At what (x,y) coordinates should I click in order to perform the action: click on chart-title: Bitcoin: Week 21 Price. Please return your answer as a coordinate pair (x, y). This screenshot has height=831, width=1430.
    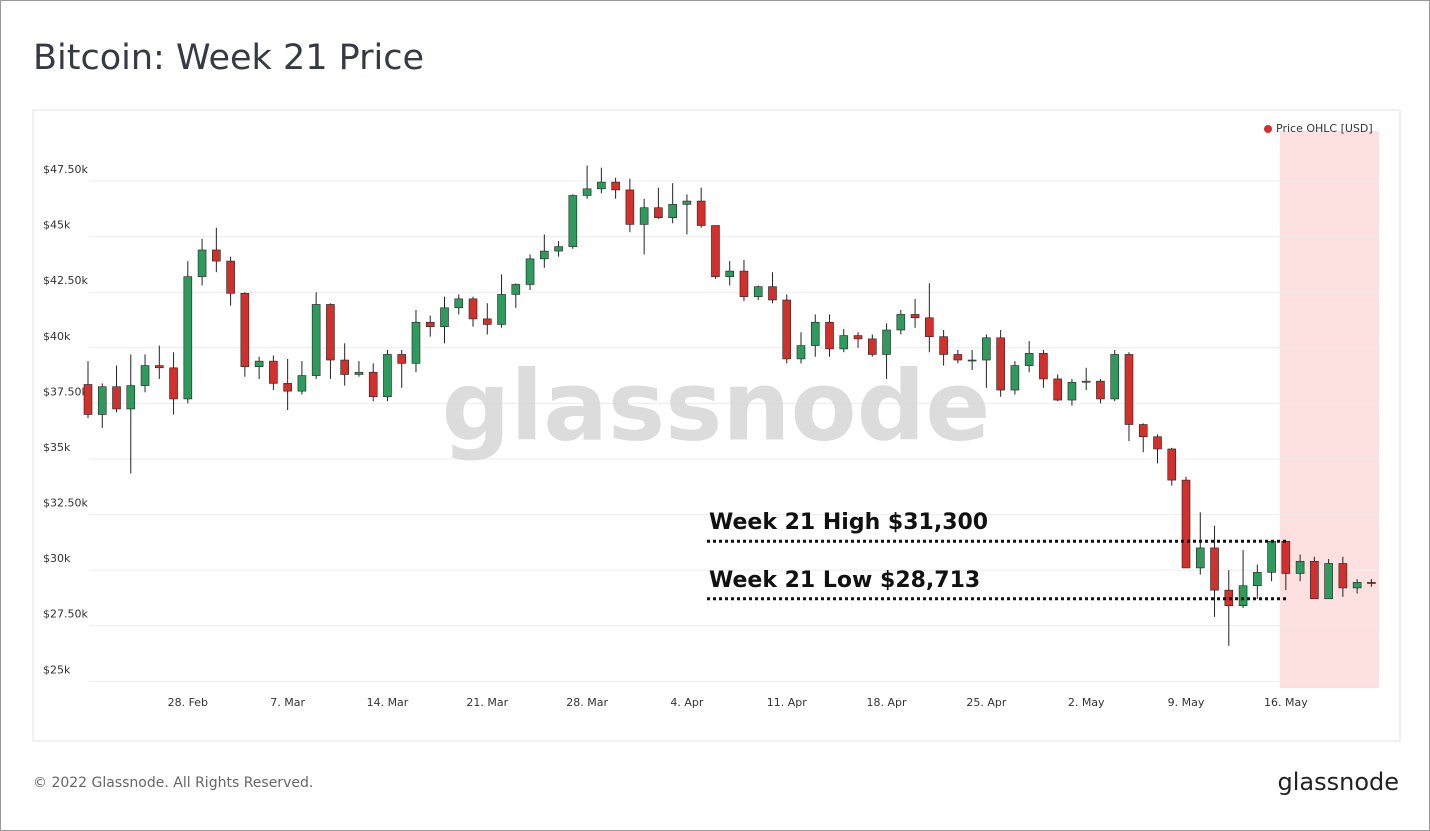
    Looking at the image, I should click on (228, 58).